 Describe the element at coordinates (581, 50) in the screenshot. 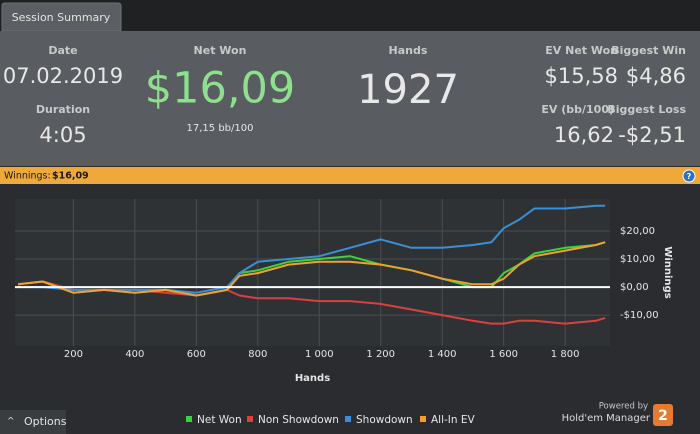

I see `stat-label: EV Net Won` at that location.